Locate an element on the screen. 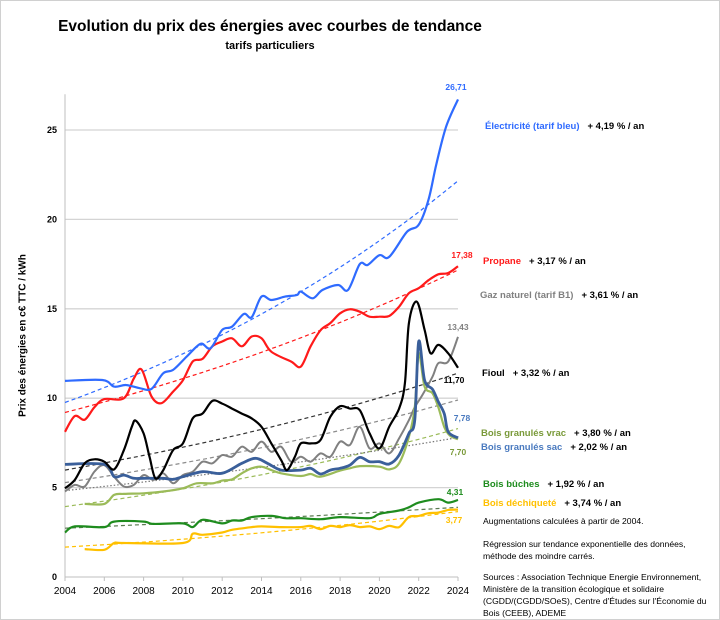  legend-item-granules-sac: Bois granulés sac + 2,02 % / an is located at coordinates (554, 447).